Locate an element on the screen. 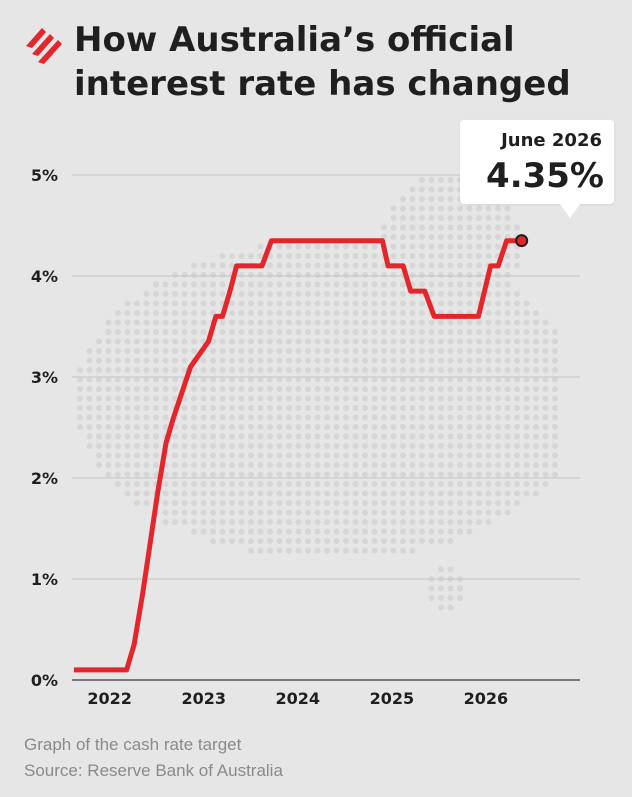  y-tick-label: 4% is located at coordinates (44, 276).